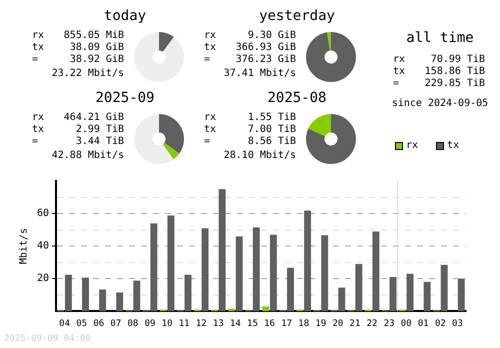  Describe the element at coordinates (150, 323) in the screenshot. I see `x-tick-label: 09` at that location.